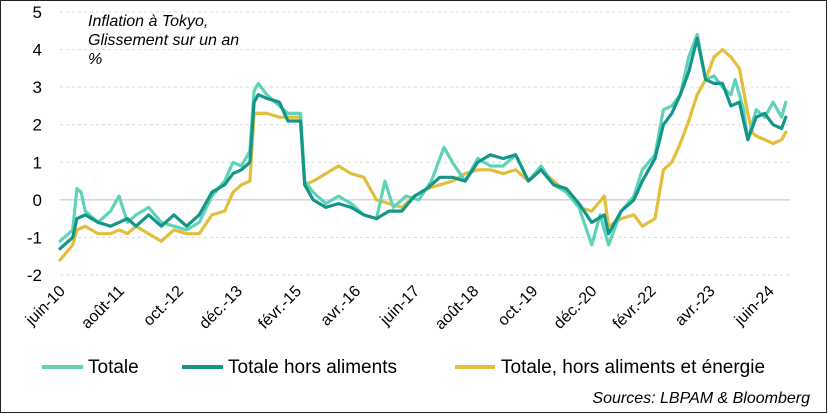 This screenshot has width=829, height=415. What do you see at coordinates (37, 200) in the screenshot?
I see `y-tick-label: 0` at bounding box center [37, 200].